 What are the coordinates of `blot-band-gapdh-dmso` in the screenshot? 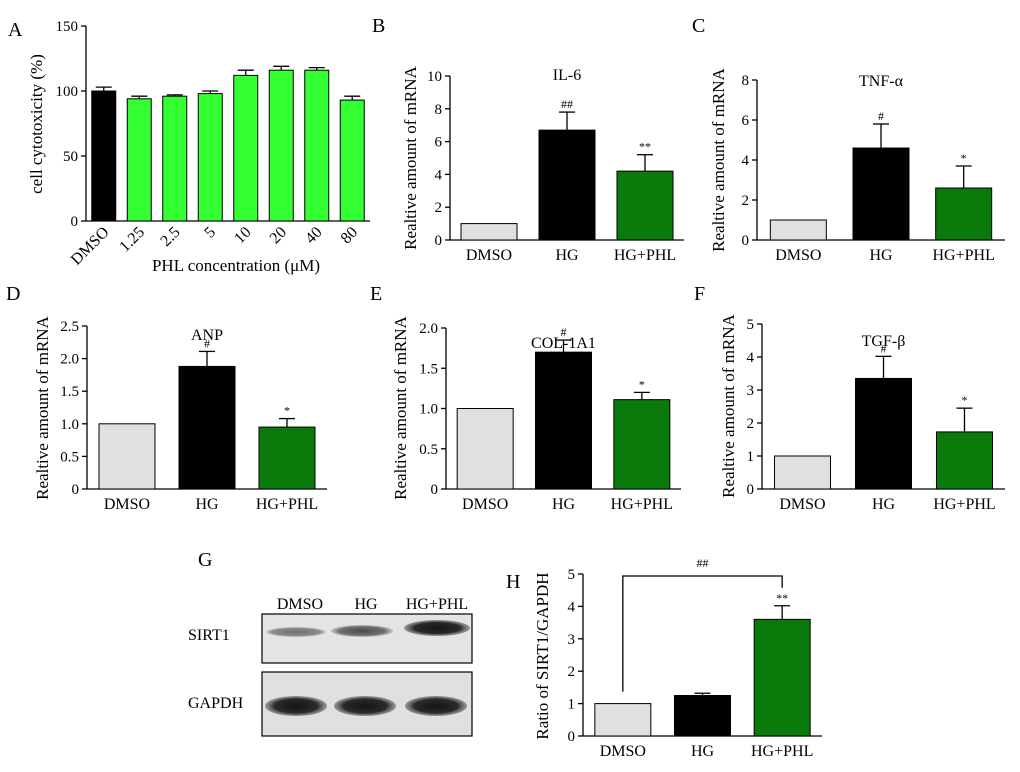 It's located at (296, 706).